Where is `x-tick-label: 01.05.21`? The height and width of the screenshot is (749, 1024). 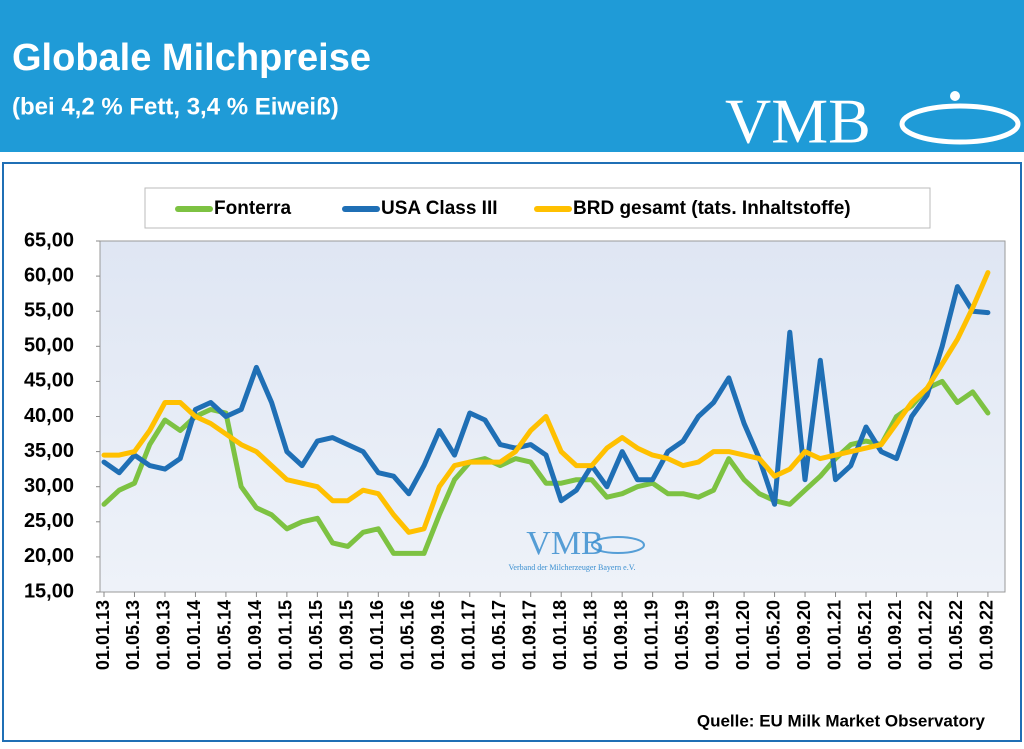 x-tick-label: 01.05.21 is located at coordinates (865, 635).